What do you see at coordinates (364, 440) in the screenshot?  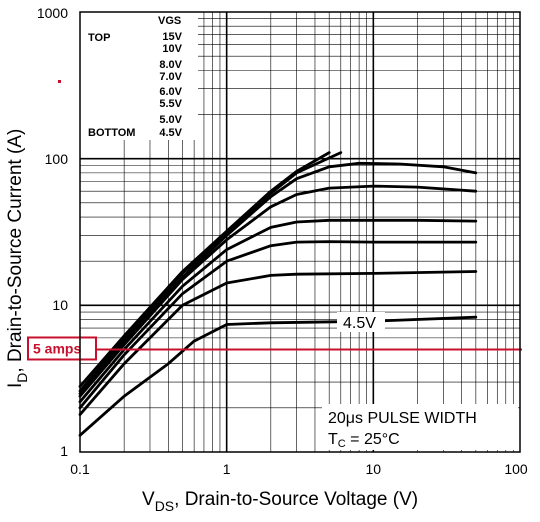 I see `temperature-note: TC = 25°C` at bounding box center [364, 440].